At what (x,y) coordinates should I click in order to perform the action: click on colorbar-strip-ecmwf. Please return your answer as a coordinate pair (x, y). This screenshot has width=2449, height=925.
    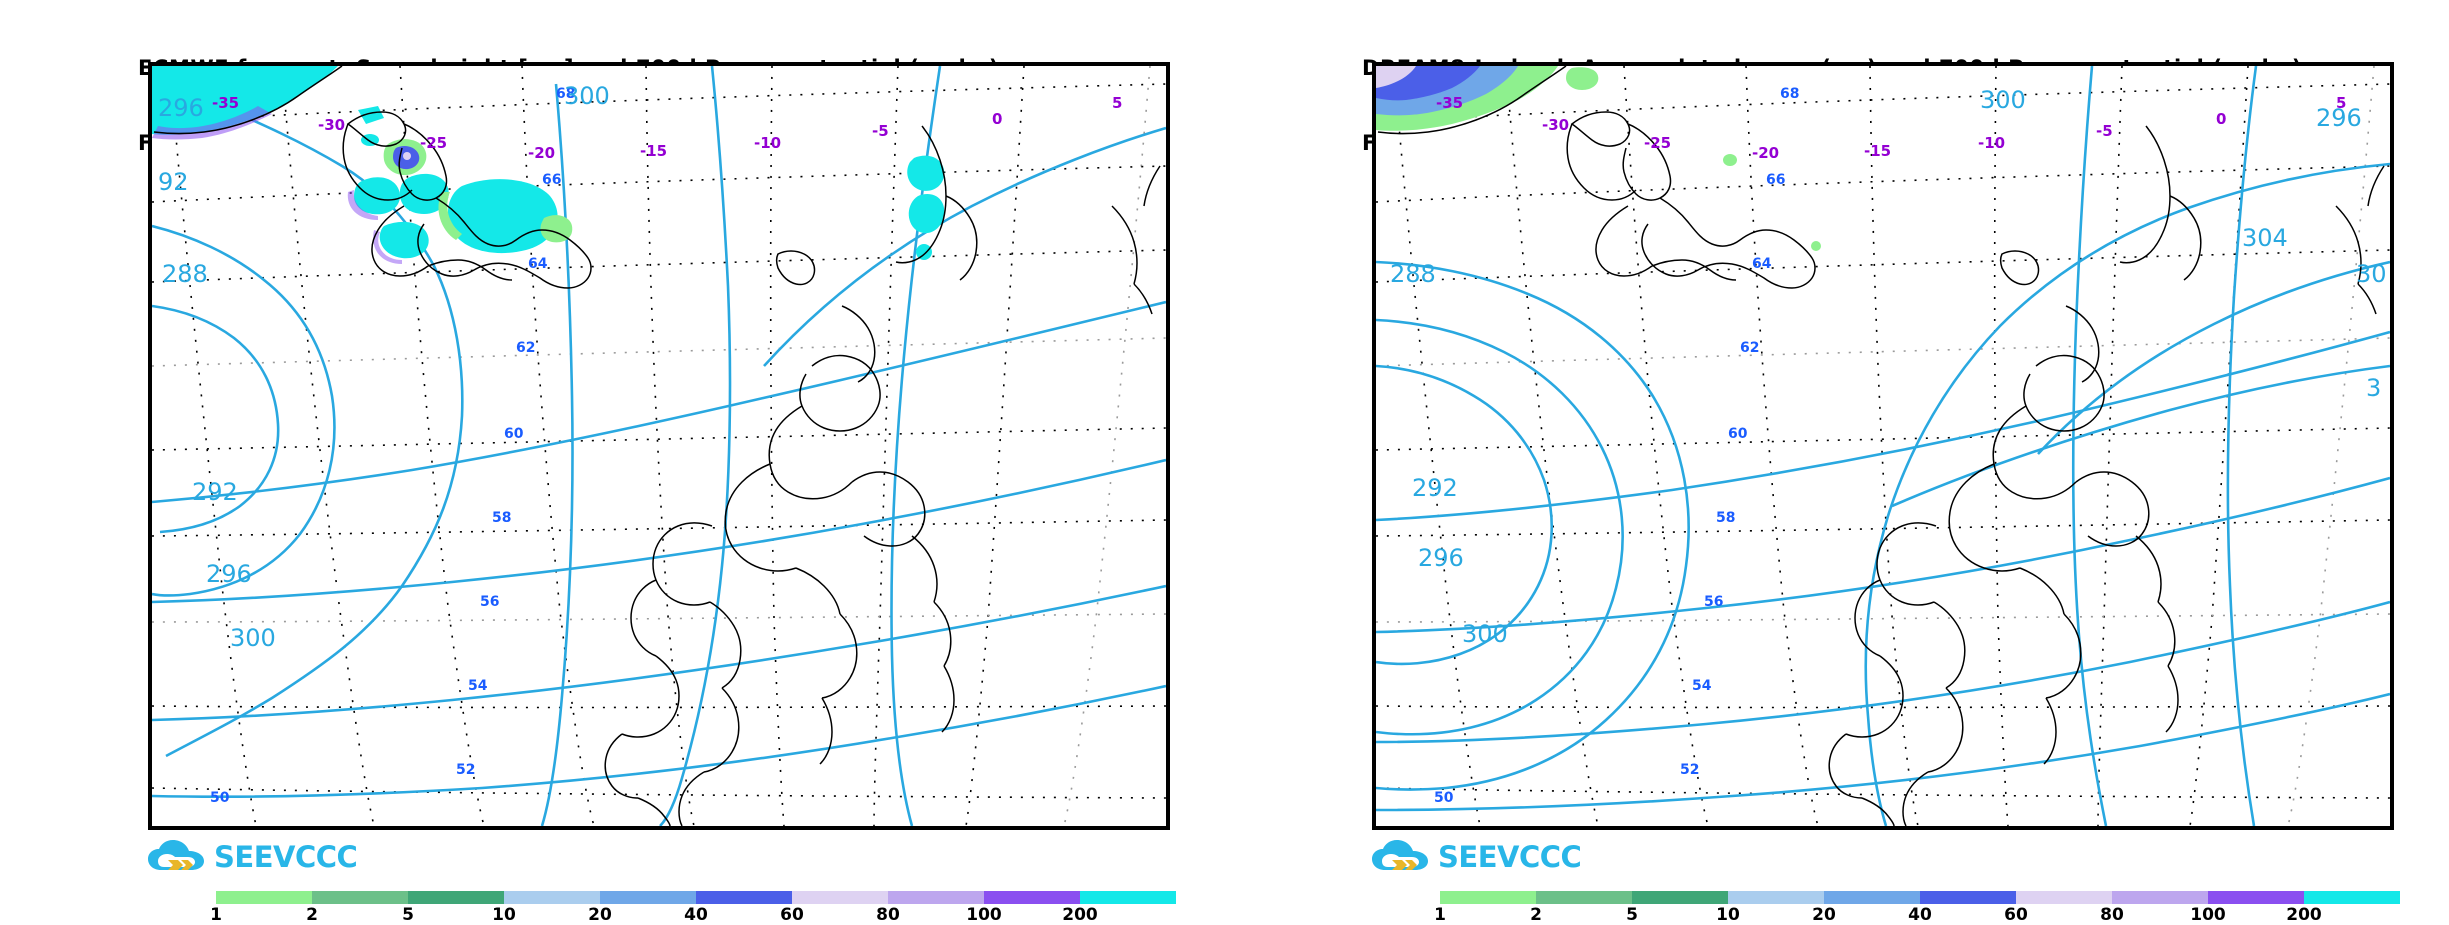
    Looking at the image, I should click on (696, 897).